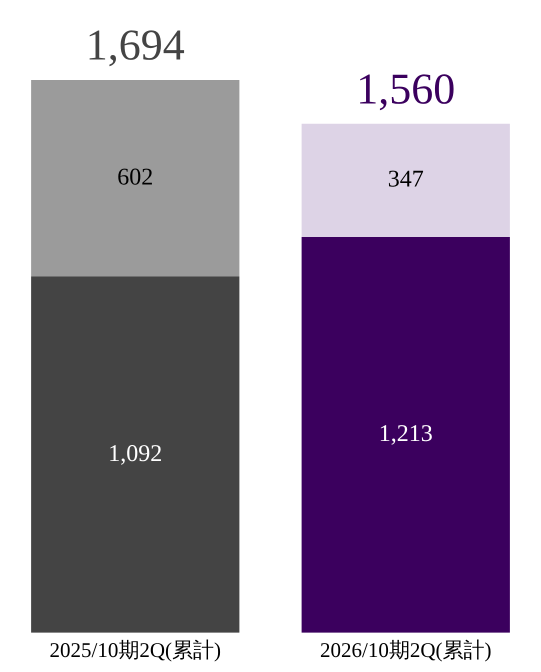 The height and width of the screenshot is (672, 541). What do you see at coordinates (135, 650) in the screenshot?
I see `x-tick-label: 2025/10期2Q(累計)` at bounding box center [135, 650].